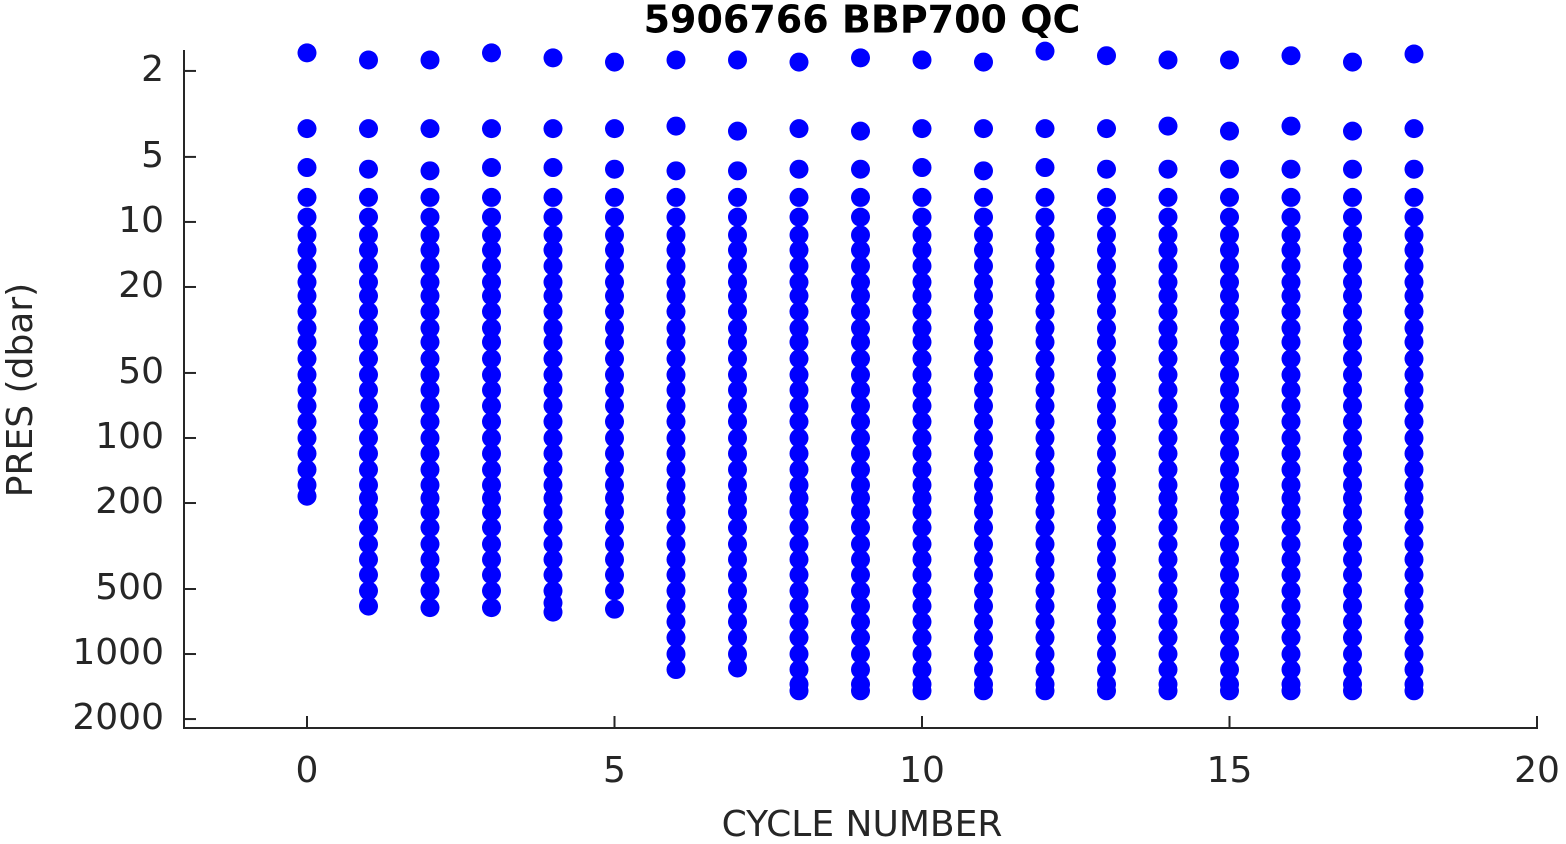 The image size is (1566, 844). I want to click on x-axis-label: CYCLE NUMBER, so click(862, 824).